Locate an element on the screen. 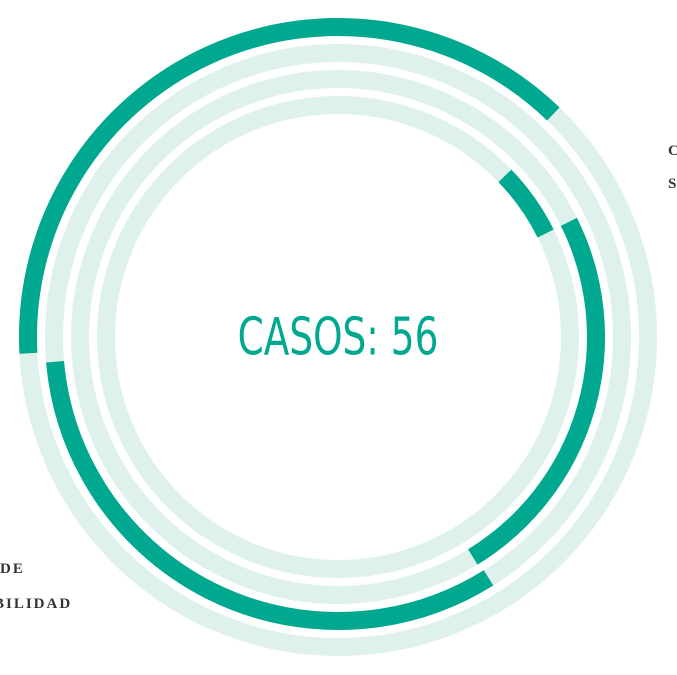  label: DE is located at coordinates (12, 569).